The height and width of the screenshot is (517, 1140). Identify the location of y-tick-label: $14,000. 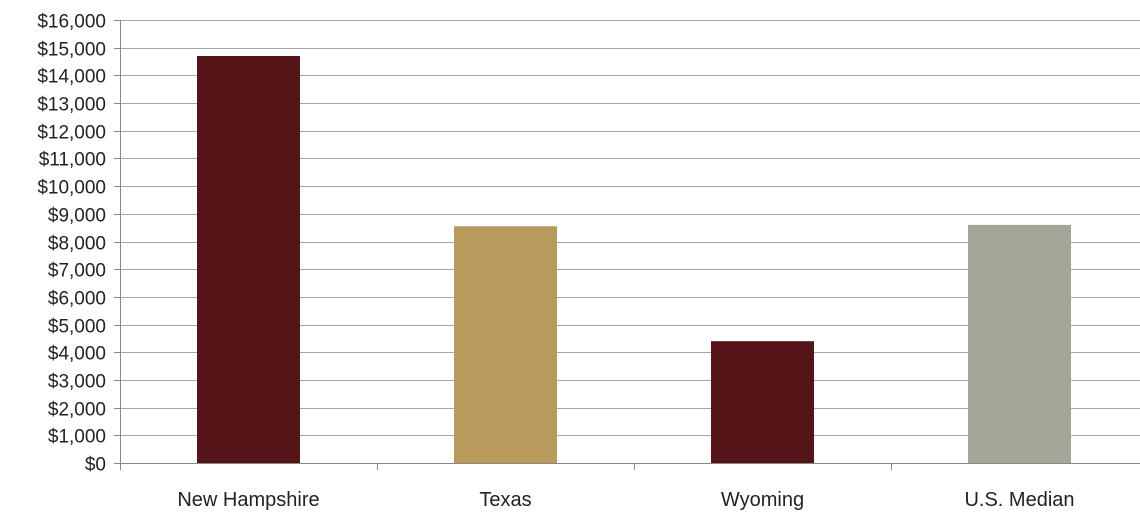
(71, 77).